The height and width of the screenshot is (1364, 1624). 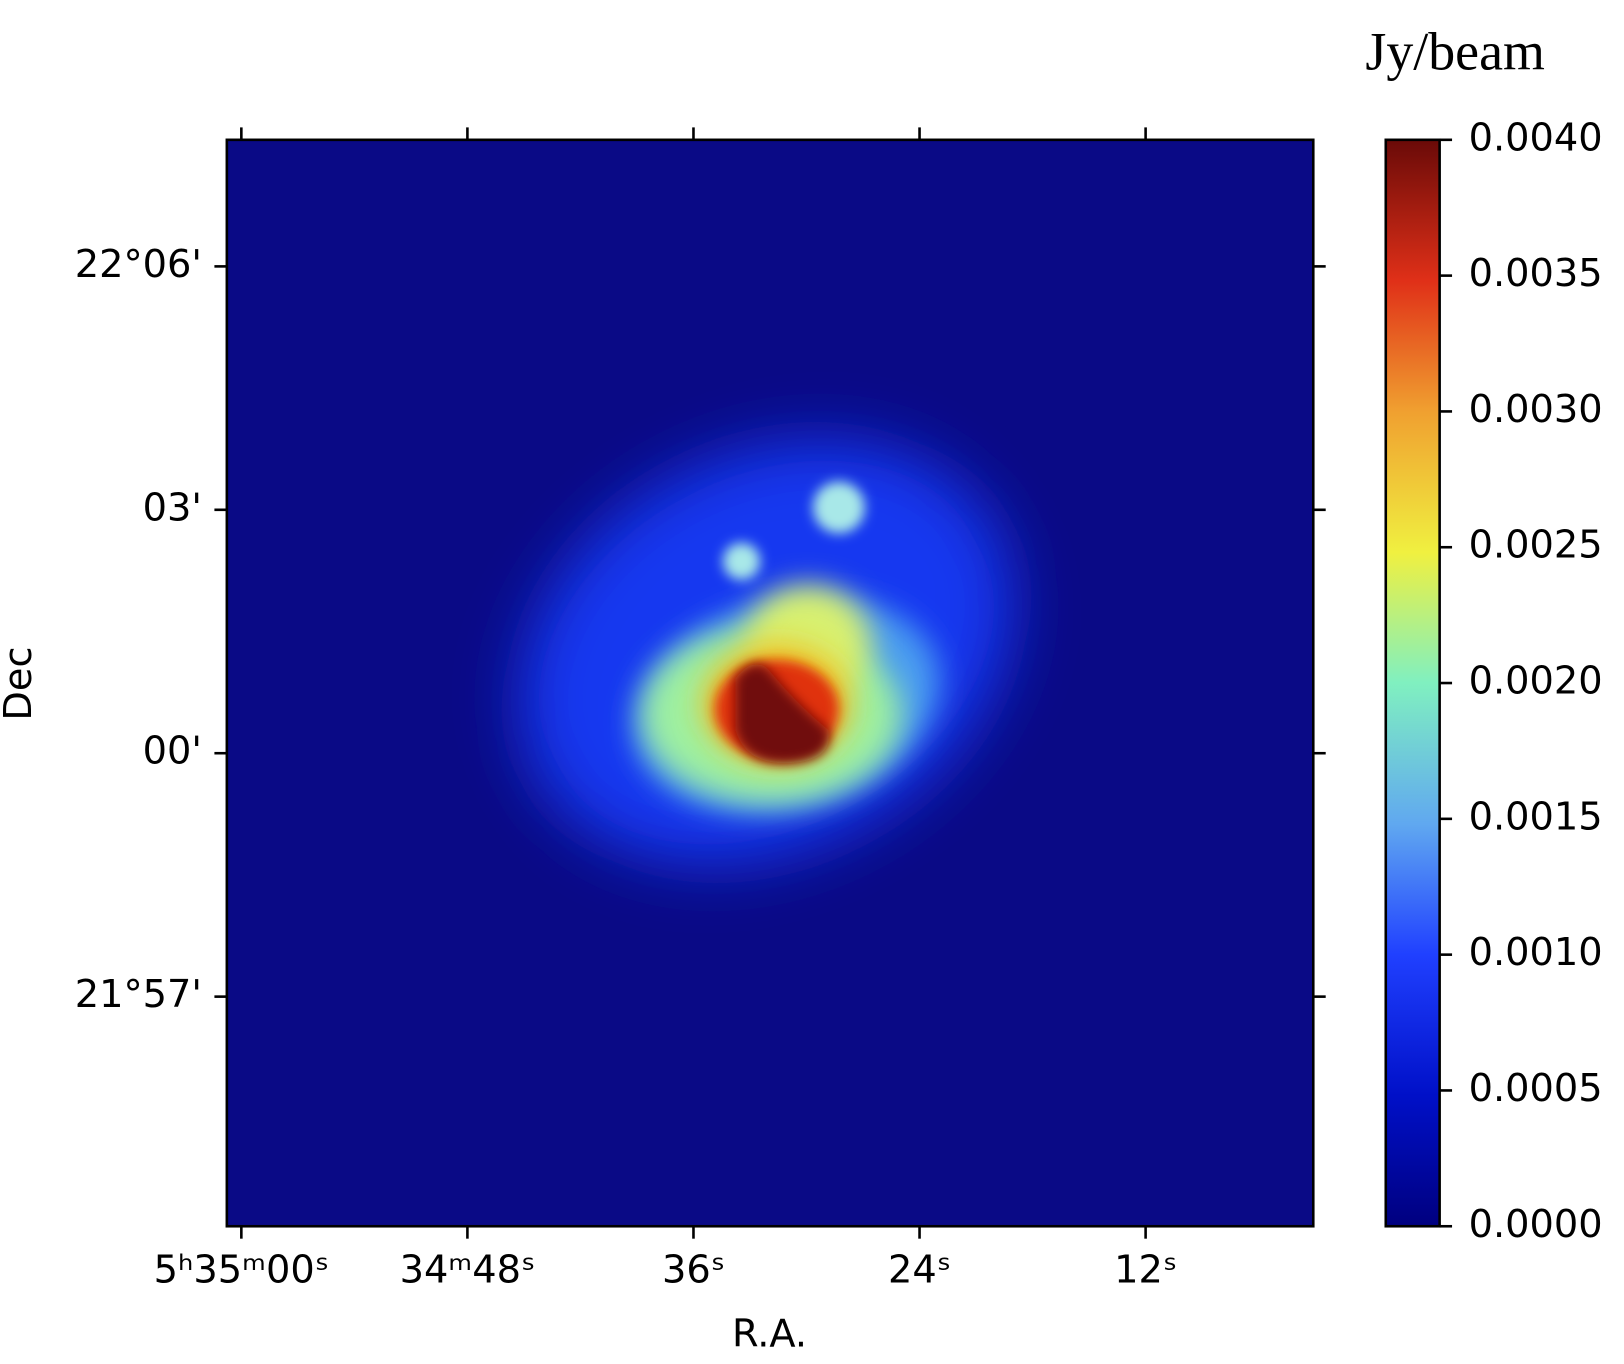 What do you see at coordinates (138, 264) in the screenshot?
I see `y-tick-label: 22°06'` at bounding box center [138, 264].